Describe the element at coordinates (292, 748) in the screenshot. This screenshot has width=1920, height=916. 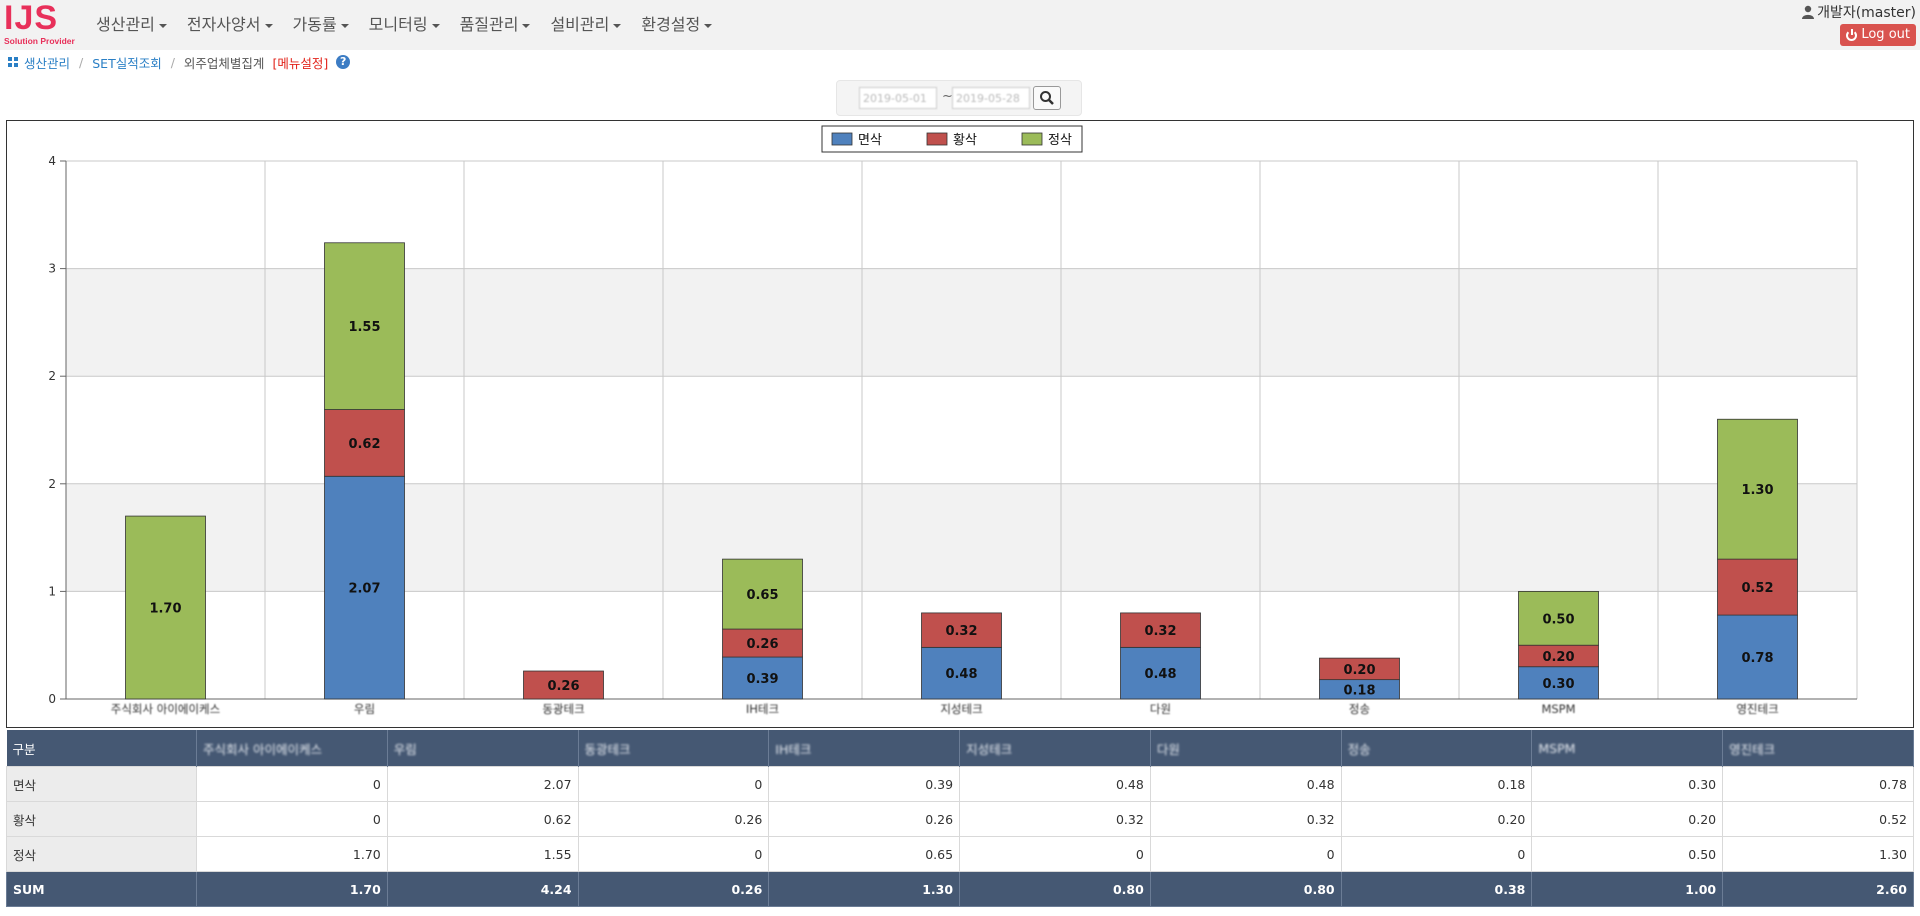
I see `column-header: 주식회사 아이에이케스` at that location.